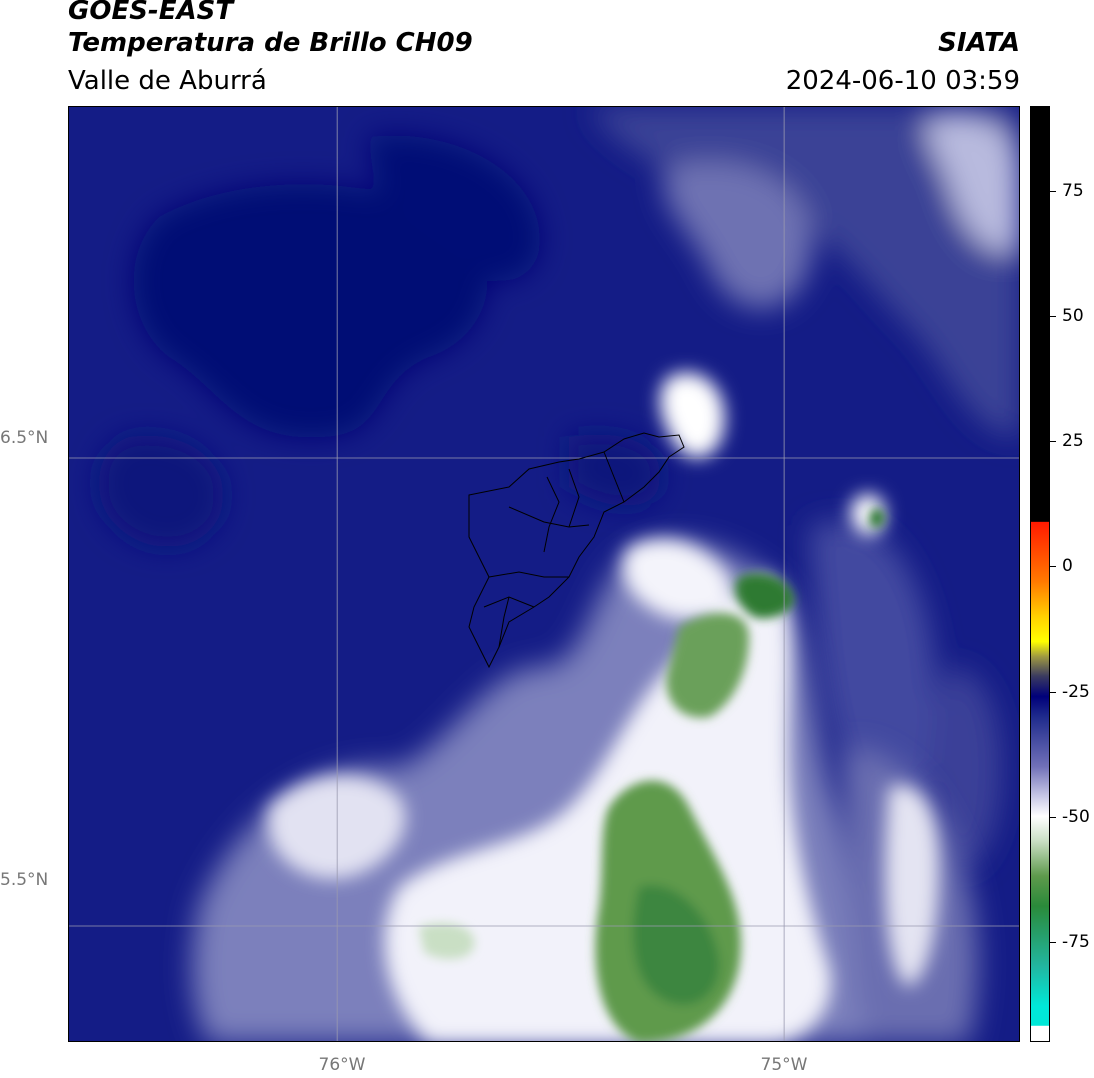  I want to click on colorbar-tick-label: 50, so click(1073, 316).